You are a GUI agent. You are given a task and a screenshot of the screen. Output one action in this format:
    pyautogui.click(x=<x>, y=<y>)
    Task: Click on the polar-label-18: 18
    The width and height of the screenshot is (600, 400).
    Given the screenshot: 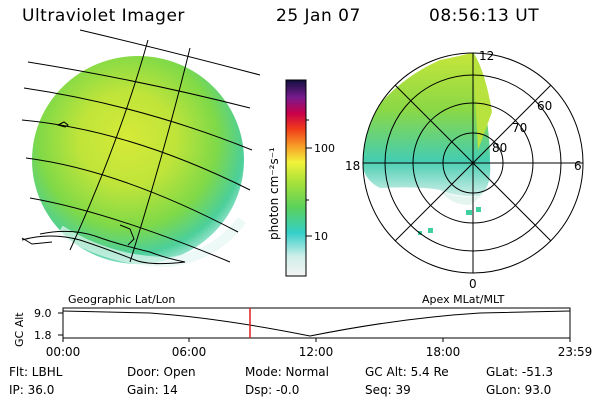 What is the action you would take?
    pyautogui.click(x=352, y=166)
    